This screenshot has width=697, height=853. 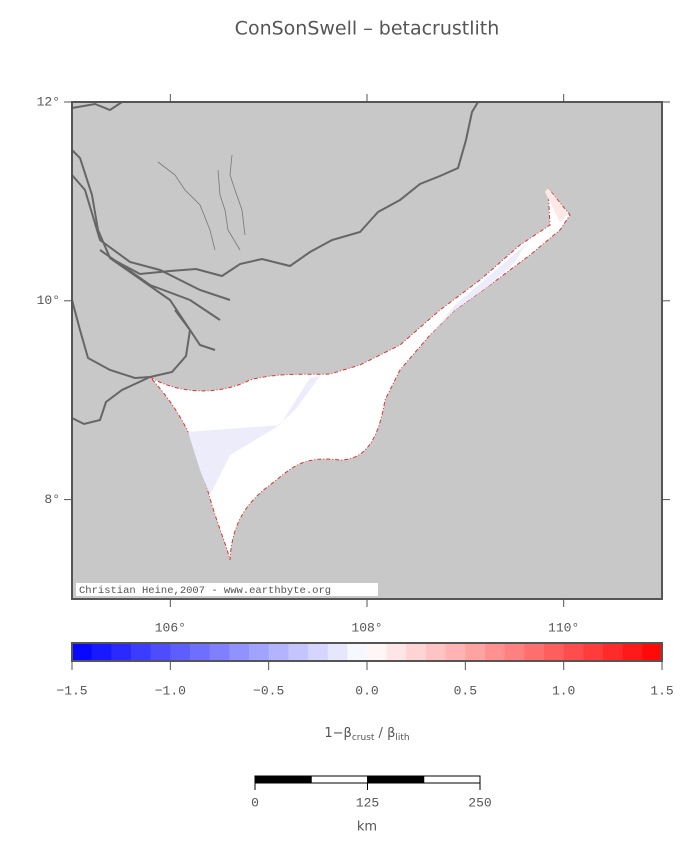 What do you see at coordinates (479, 802) in the screenshot?
I see `scale-label: 250` at bounding box center [479, 802].